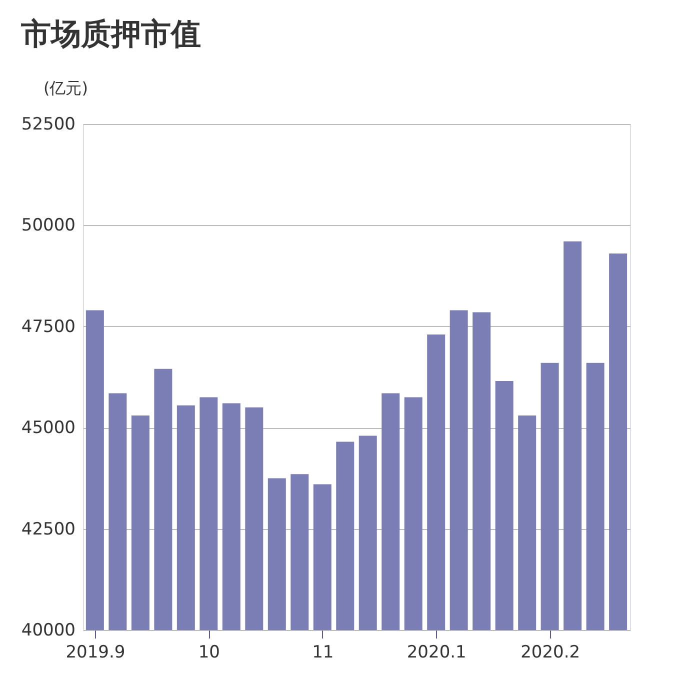  Describe the element at coordinates (48, 428) in the screenshot. I see `y-tick-label: 45000` at that location.